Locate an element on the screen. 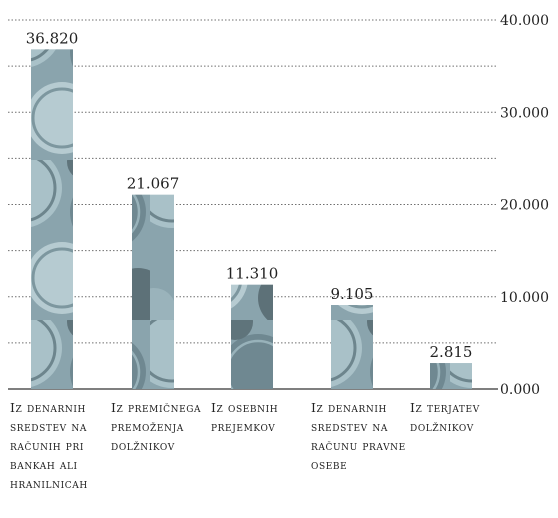 The width and height of the screenshot is (558, 518). bar-value-label: 11.310 is located at coordinates (252, 274).